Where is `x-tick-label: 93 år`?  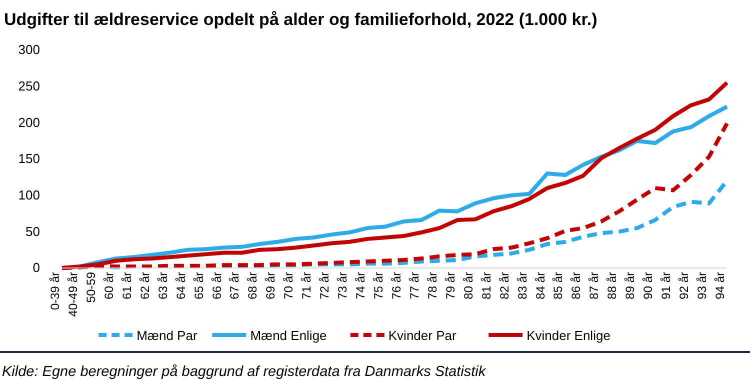 x-tick-label: 93 år is located at coordinates (702, 286).